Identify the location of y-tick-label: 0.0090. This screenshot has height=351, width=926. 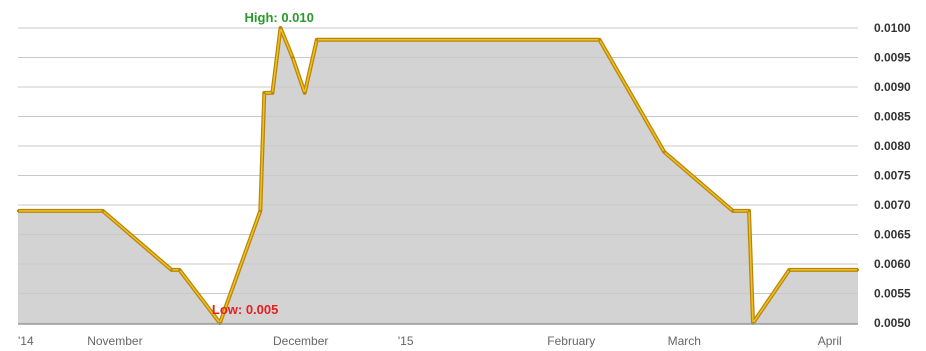
(892, 87).